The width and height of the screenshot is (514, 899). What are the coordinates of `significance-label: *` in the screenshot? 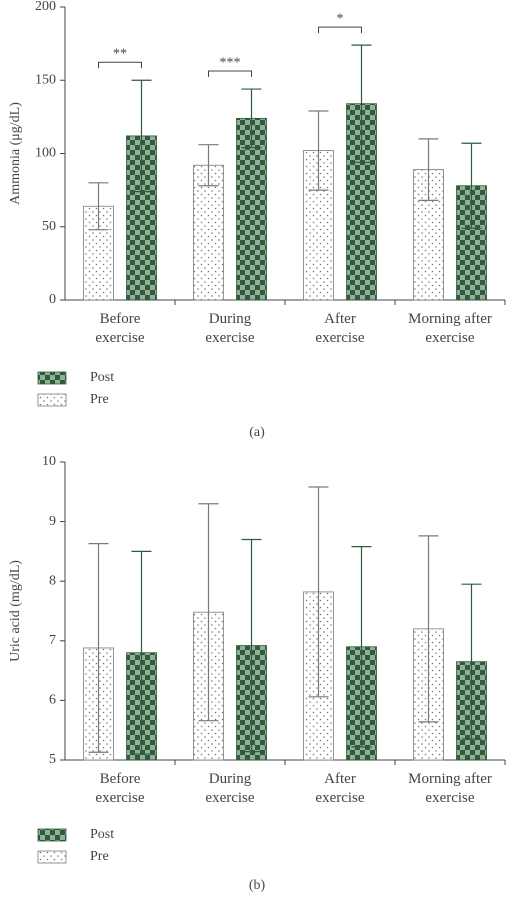 It's located at (340, 18).